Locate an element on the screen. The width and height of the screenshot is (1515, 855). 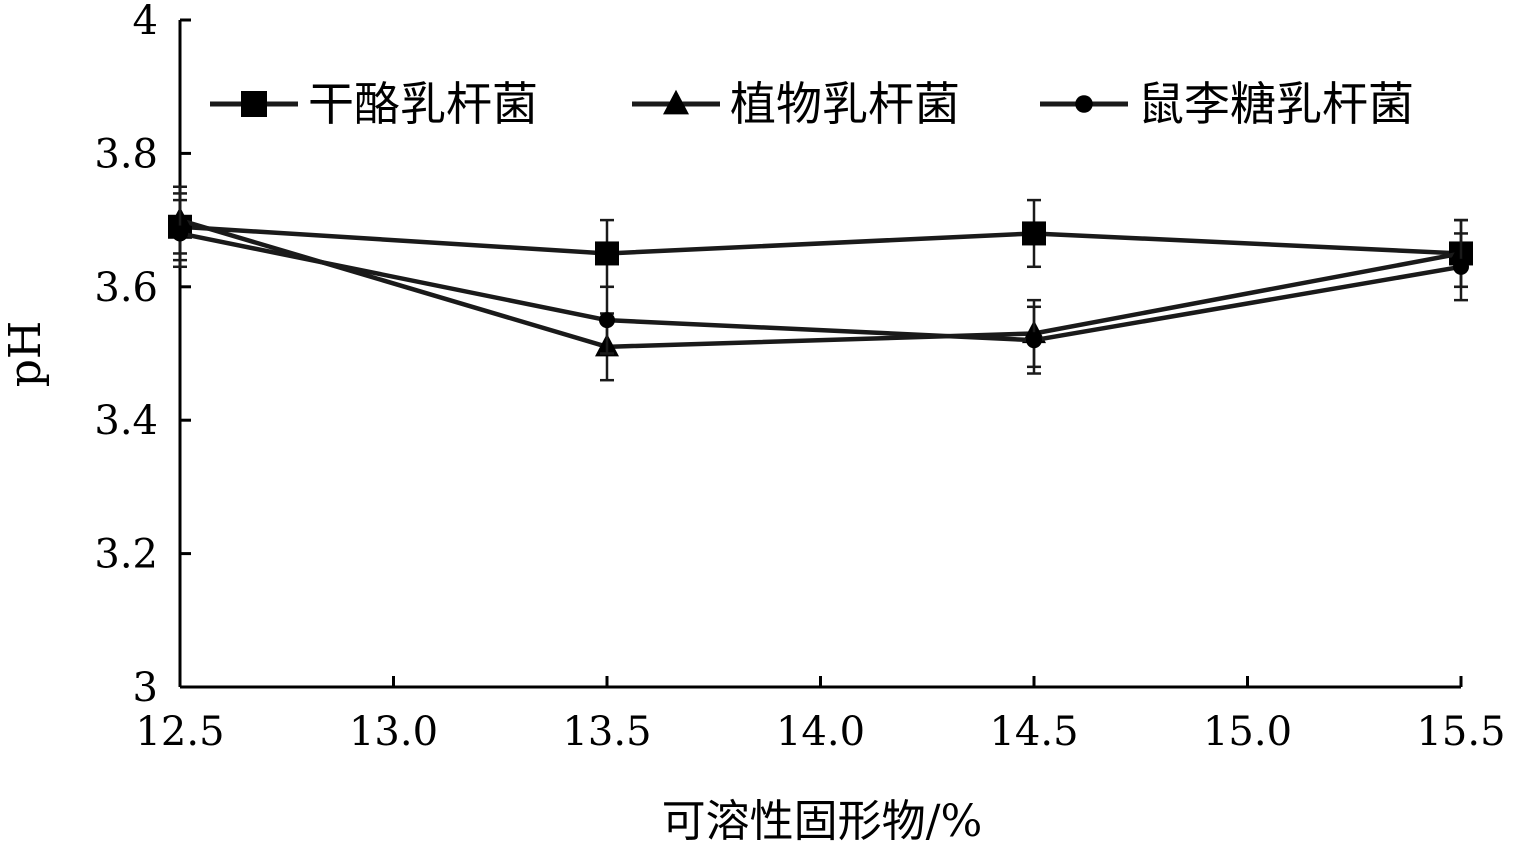
legend: 干酪乳杆菌 植物乳杆菌 鼠李糖乳杆菌 is located at coordinates (812, 104).